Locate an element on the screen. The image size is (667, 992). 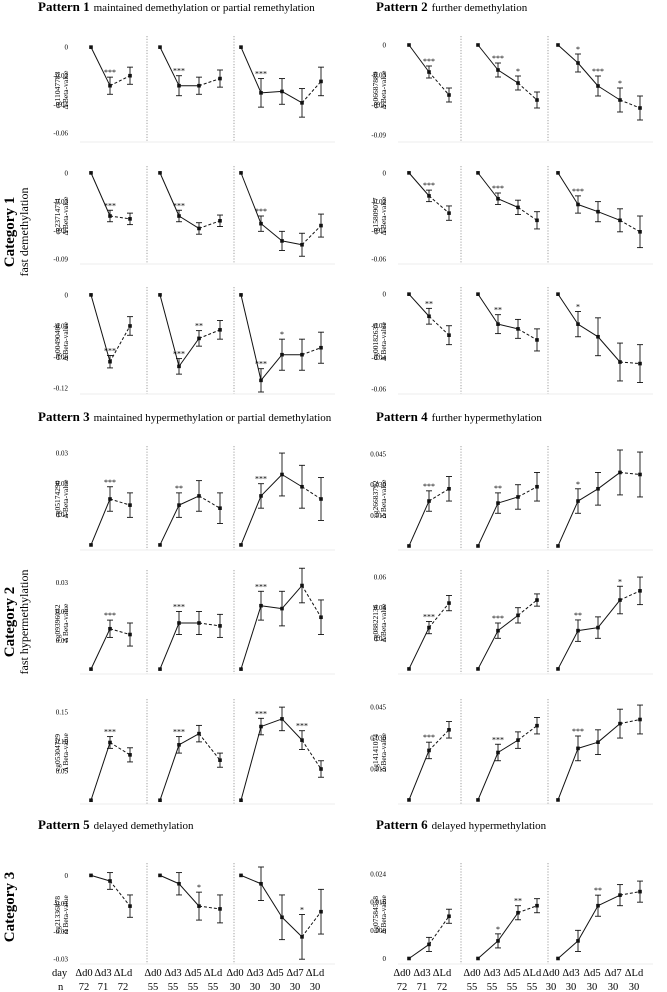
y-tick-label: 0.04 is located at coordinates (380, 608).